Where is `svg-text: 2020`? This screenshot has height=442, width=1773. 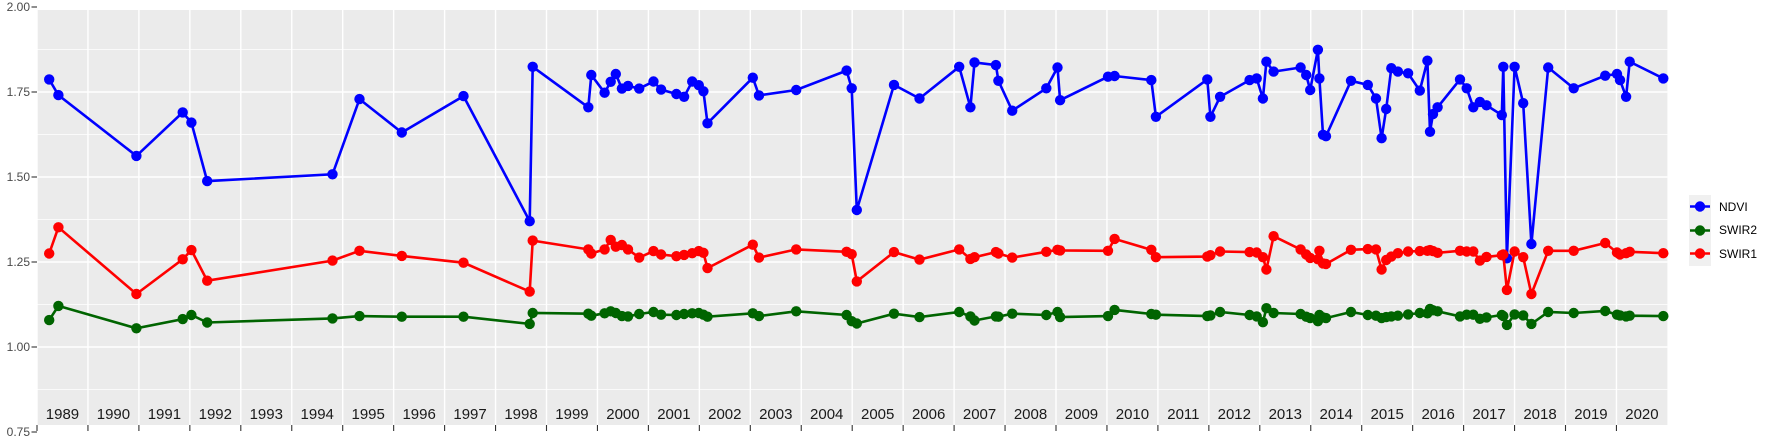 svg-text: 2020 is located at coordinates (1641, 414).